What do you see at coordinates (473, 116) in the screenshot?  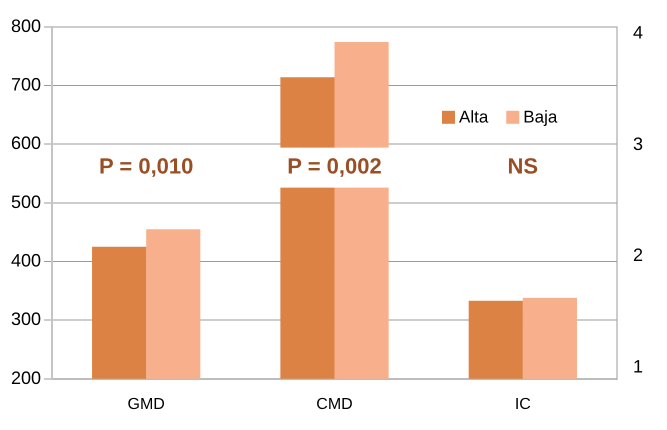 I see `legend-label: Alta` at bounding box center [473, 116].